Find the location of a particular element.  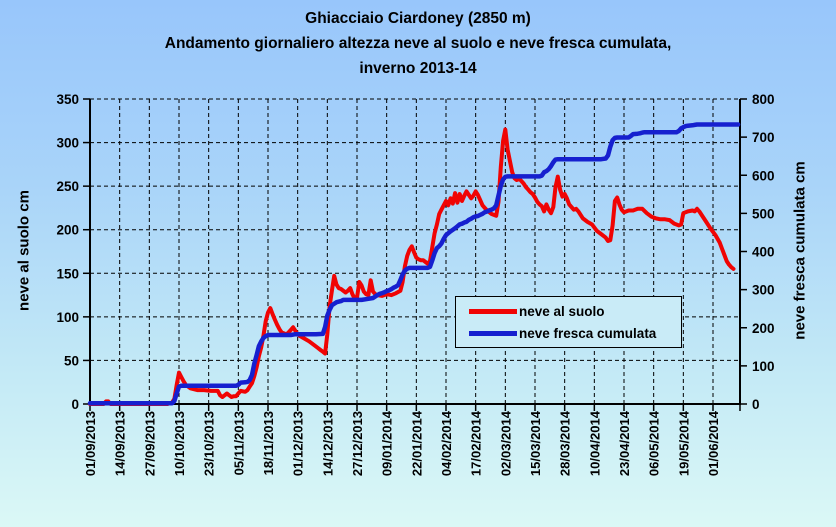

left-tick-label: 200 is located at coordinates (67, 230).